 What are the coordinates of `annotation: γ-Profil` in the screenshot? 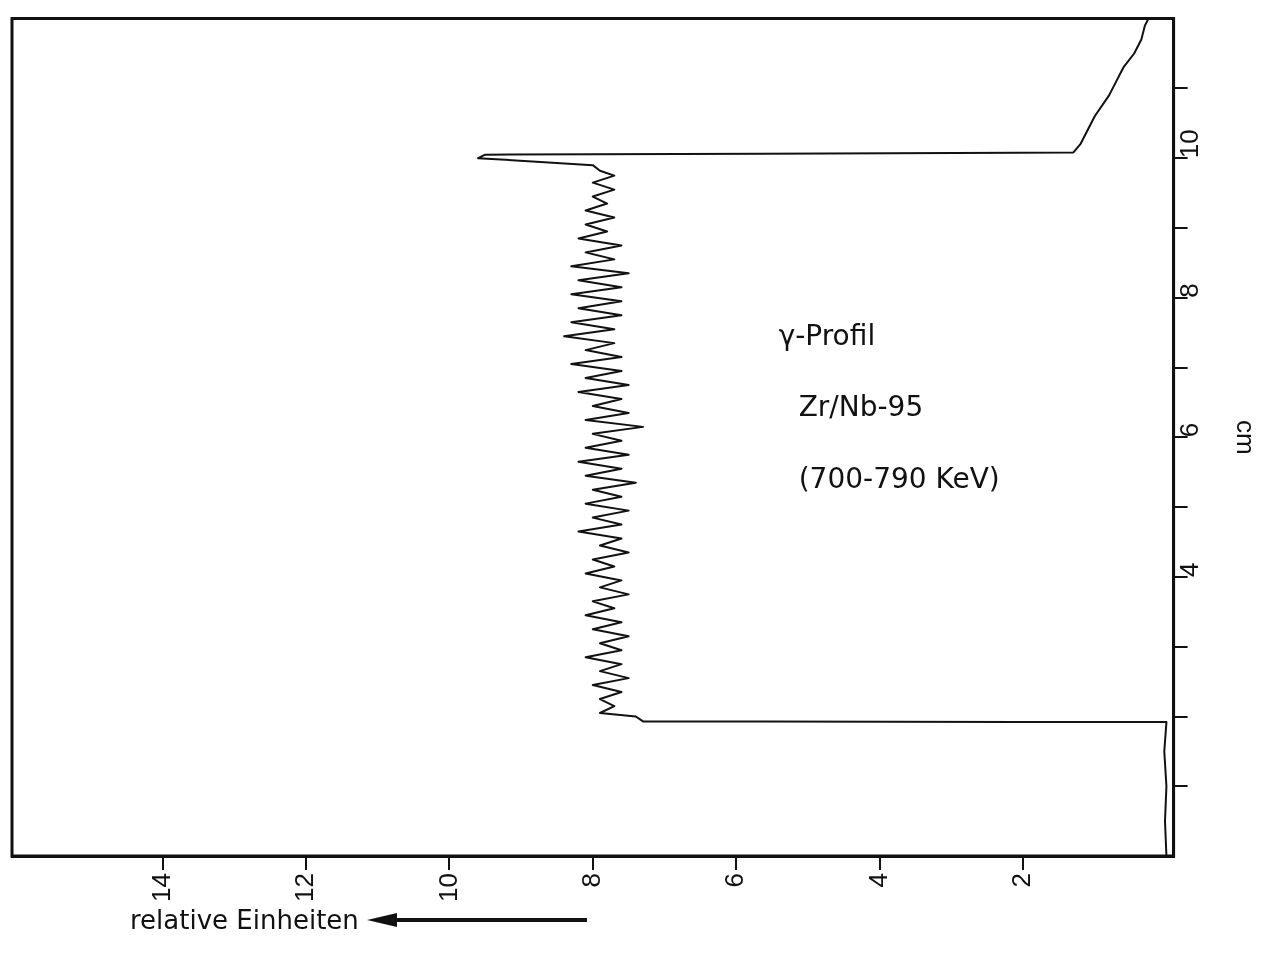 It's located at (827, 336).